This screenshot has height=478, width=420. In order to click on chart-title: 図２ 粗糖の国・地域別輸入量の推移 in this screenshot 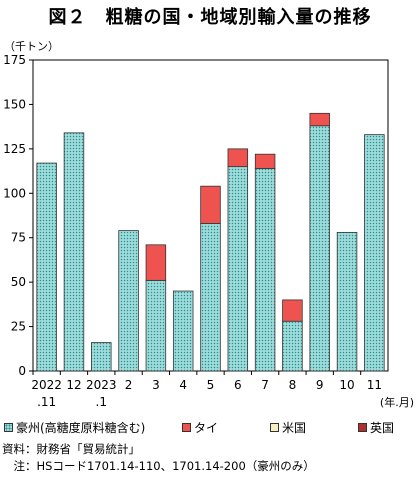, I will do `click(210, 17)`.